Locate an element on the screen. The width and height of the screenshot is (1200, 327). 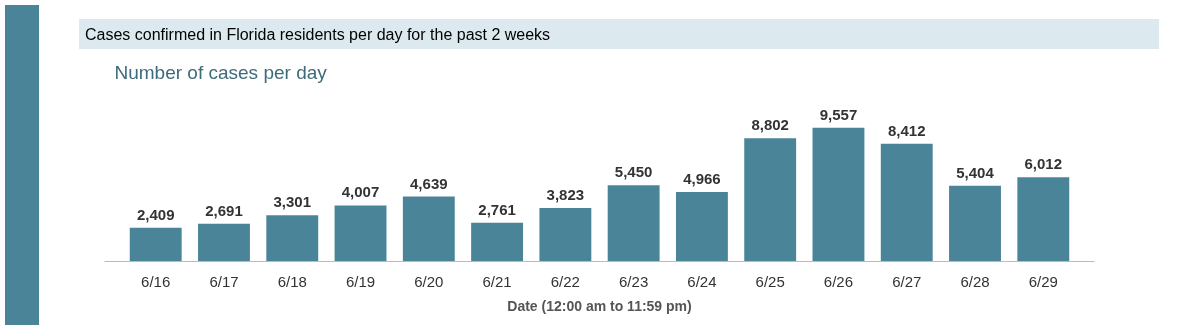
x-tick-label: 6/19 is located at coordinates (360, 281).